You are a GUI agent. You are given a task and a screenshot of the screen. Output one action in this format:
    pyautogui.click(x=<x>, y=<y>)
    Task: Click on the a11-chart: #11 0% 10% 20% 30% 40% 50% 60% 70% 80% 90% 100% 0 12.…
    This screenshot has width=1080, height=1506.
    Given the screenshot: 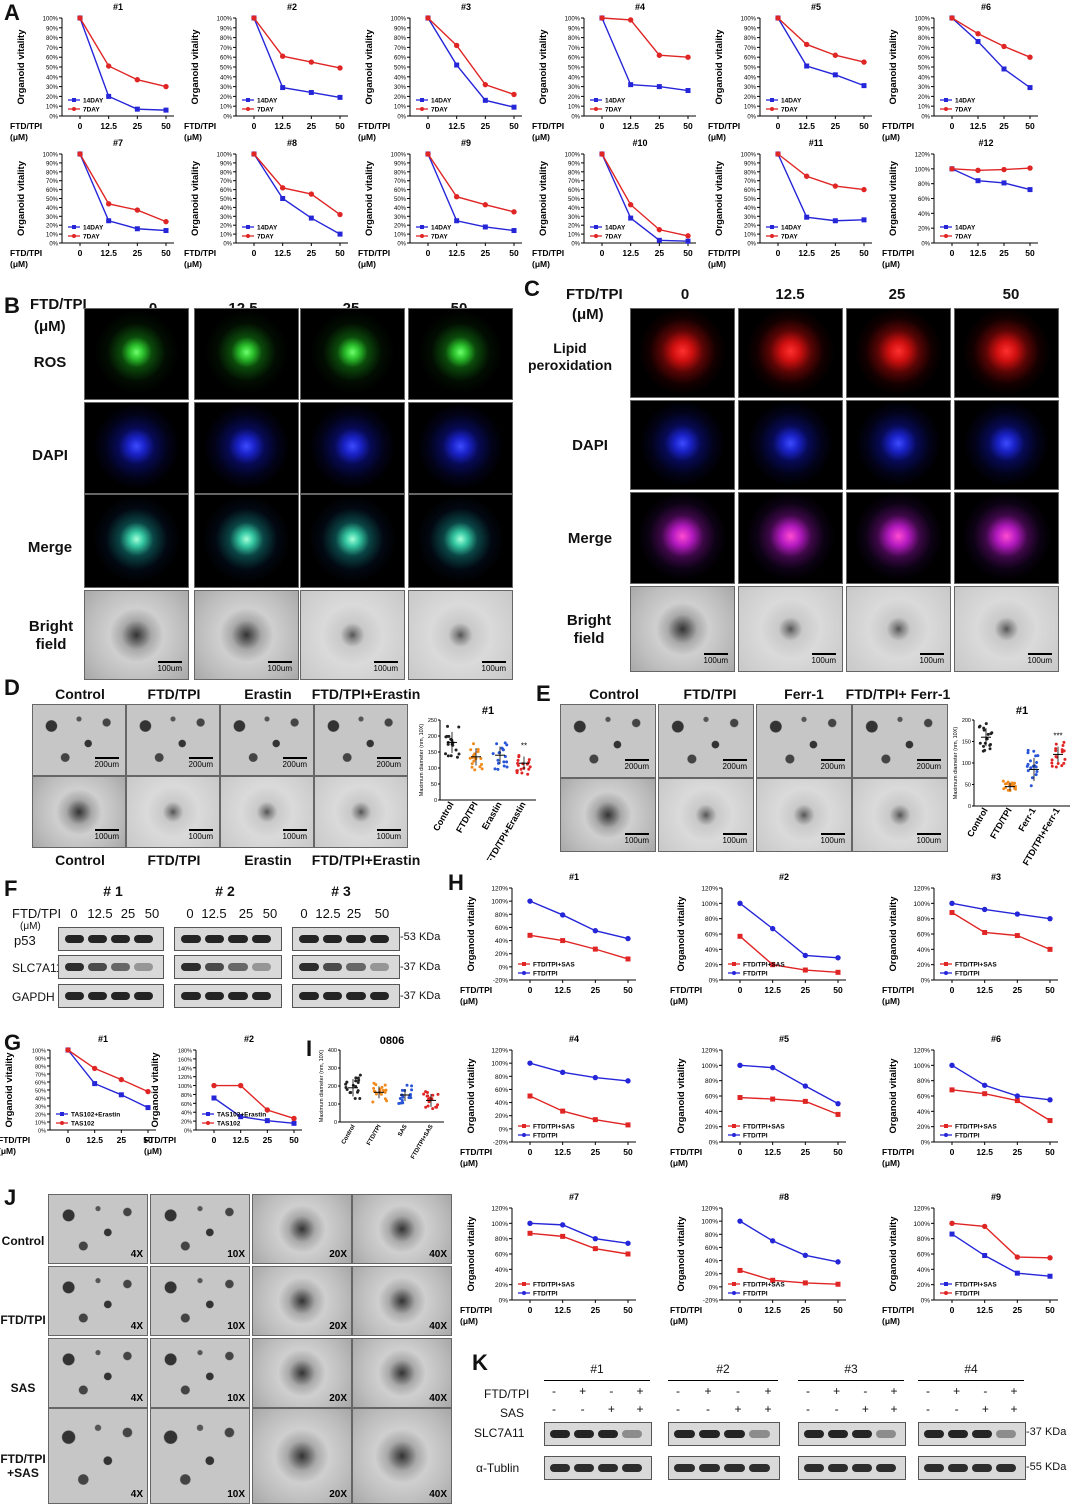 What is the action you would take?
    pyautogui.click(x=790, y=203)
    